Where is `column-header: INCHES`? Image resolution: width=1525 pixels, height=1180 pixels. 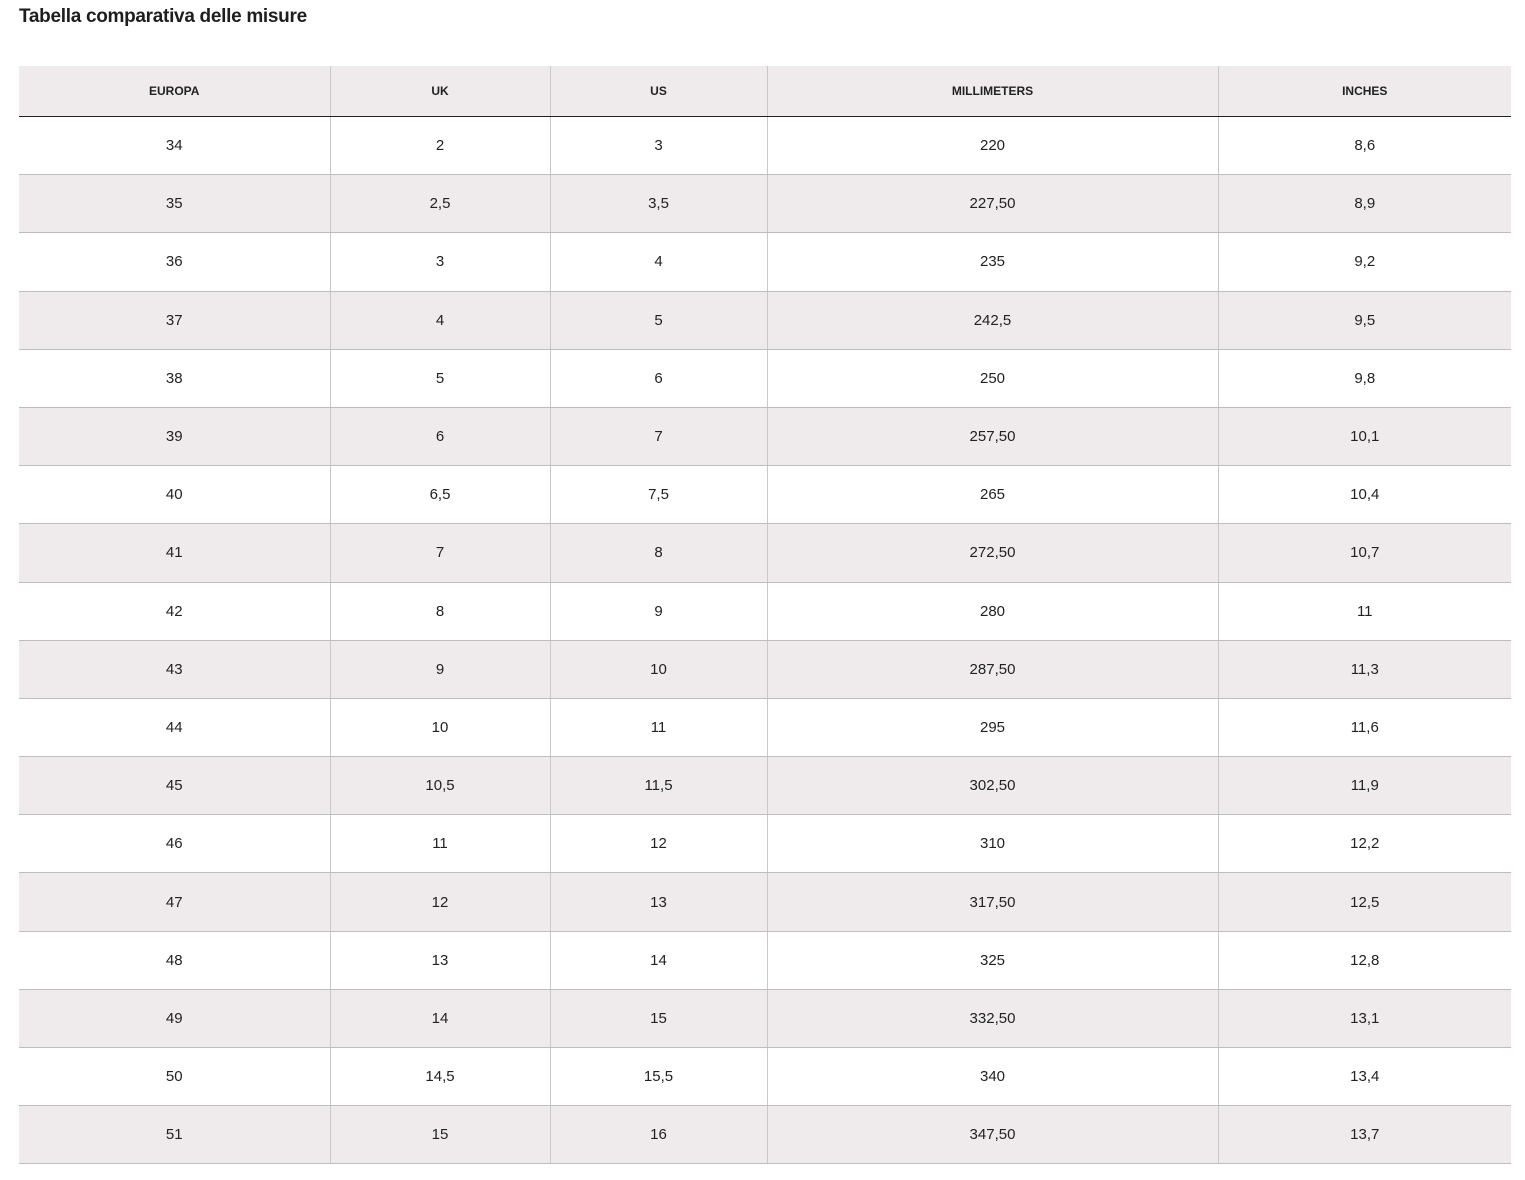 column-header: INCHES is located at coordinates (1364, 91).